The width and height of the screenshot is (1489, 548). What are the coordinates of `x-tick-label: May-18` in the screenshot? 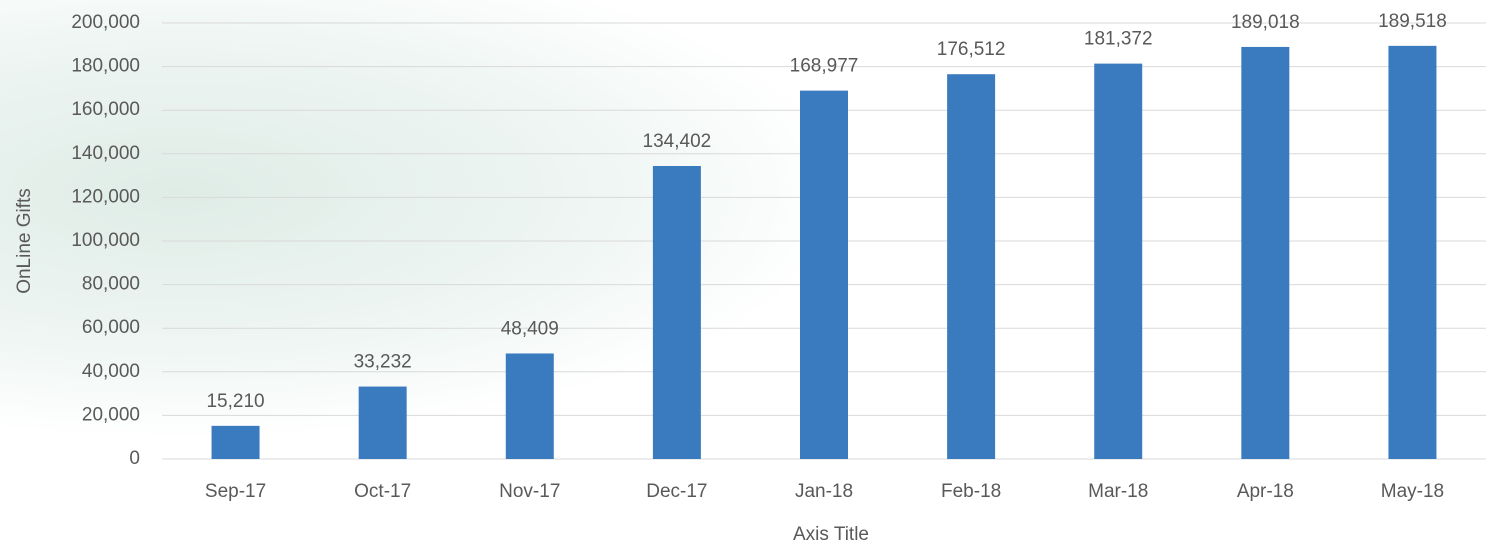 It's located at (1412, 491).